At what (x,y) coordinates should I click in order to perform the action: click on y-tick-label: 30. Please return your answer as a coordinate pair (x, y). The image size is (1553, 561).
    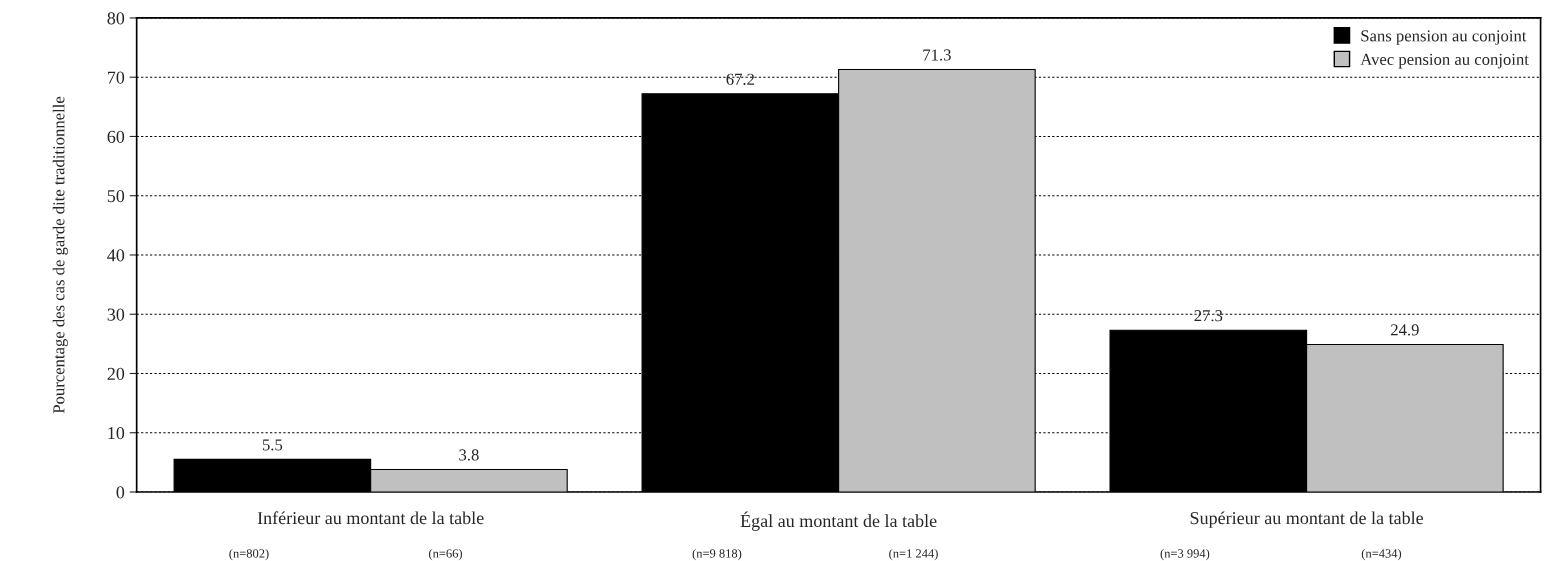
    Looking at the image, I should click on (116, 314).